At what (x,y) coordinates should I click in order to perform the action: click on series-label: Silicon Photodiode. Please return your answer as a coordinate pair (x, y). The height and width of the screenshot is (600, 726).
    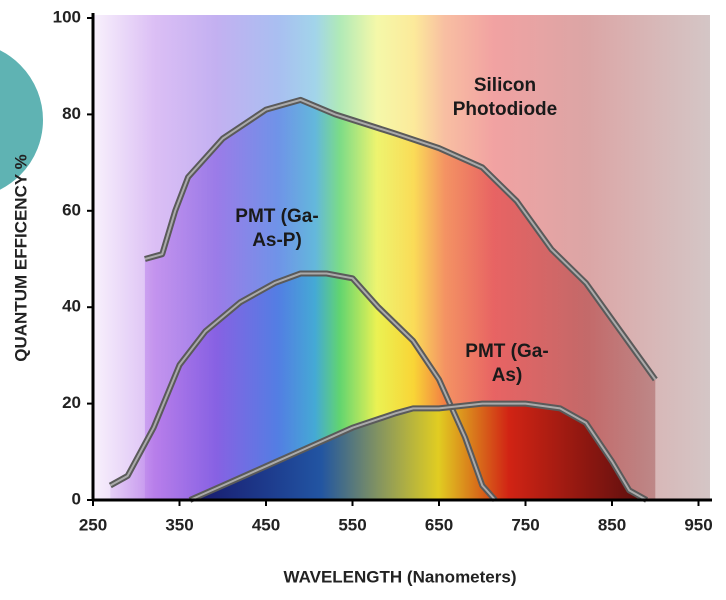
    Looking at the image, I should click on (505, 97).